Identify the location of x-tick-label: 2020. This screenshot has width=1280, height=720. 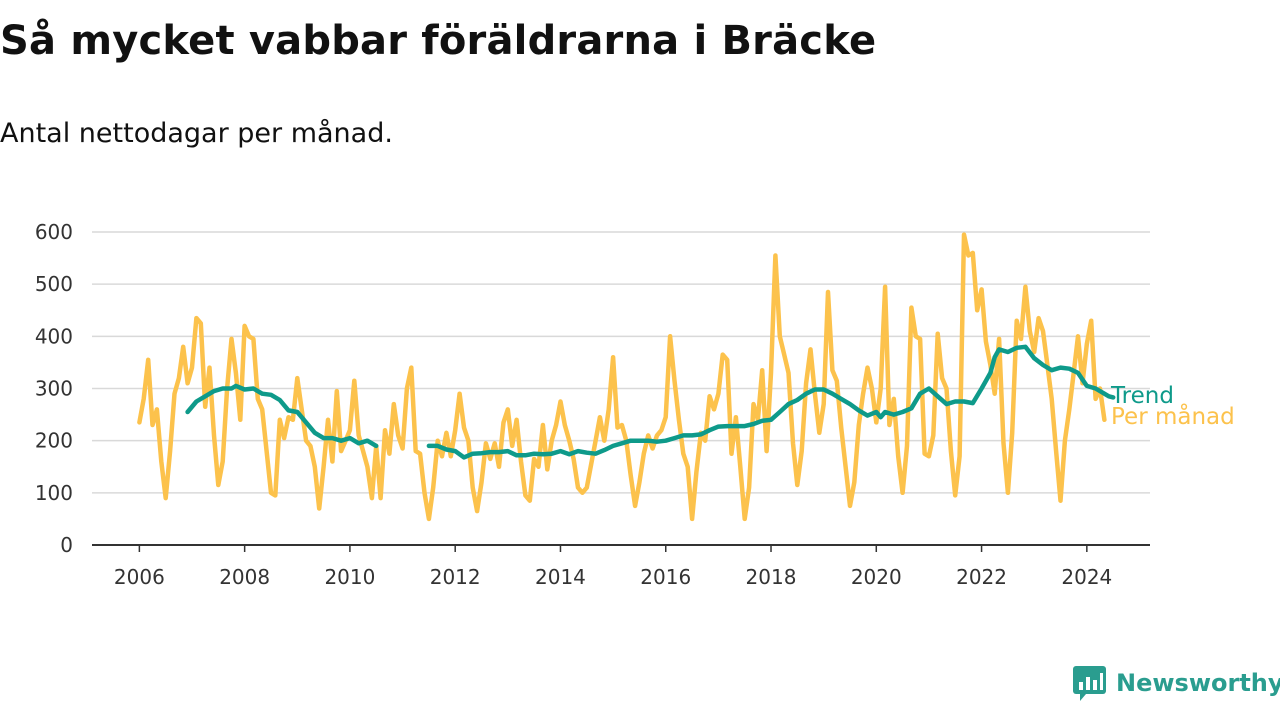
(876, 577).